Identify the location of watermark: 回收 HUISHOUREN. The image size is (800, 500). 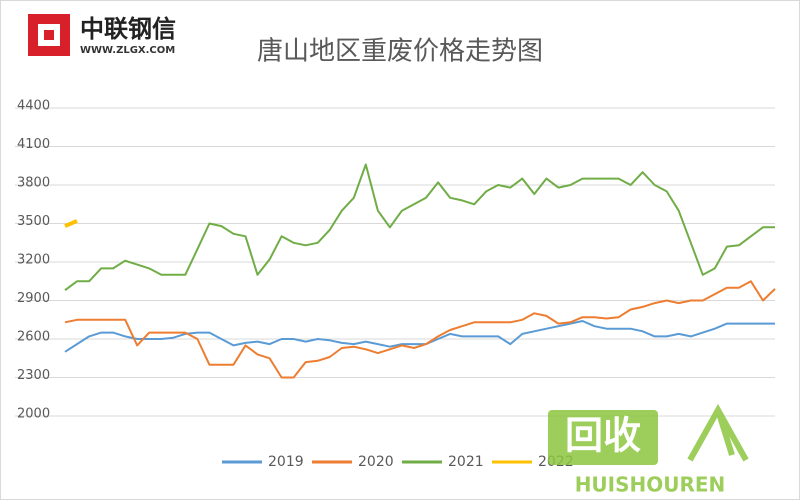
(648, 450).